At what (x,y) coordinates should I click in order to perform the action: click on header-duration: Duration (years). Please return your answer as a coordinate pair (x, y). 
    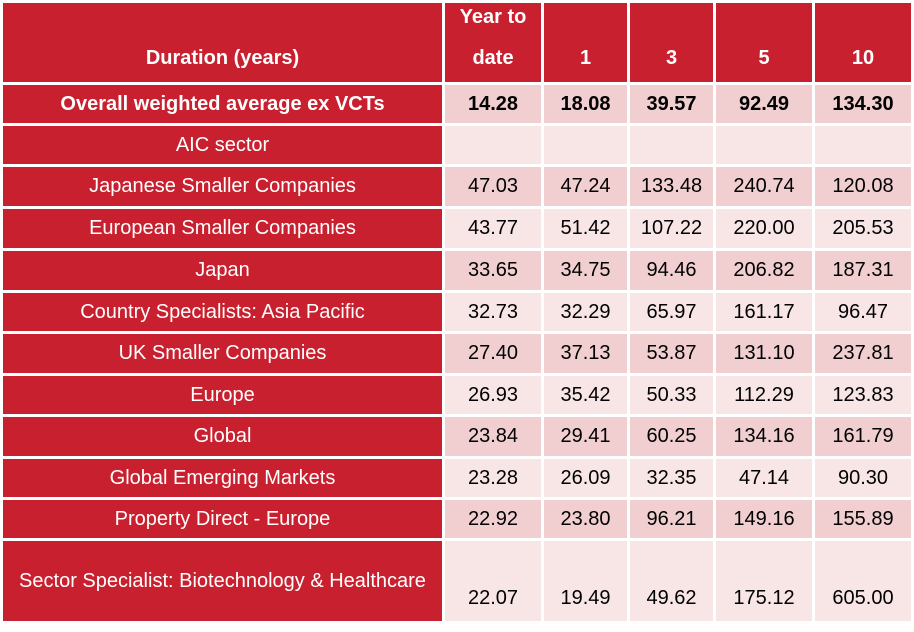
    Looking at the image, I should click on (222, 42).